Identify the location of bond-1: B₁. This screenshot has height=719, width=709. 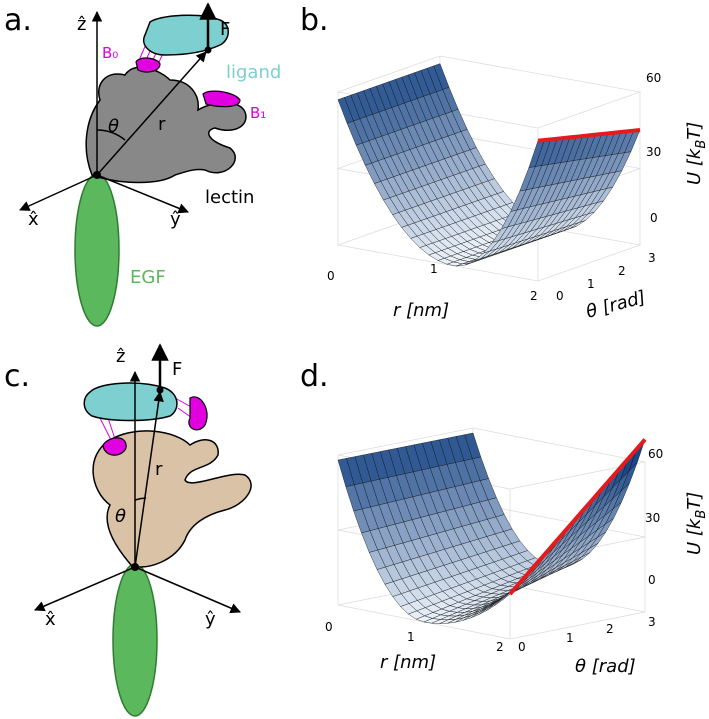
(258, 113).